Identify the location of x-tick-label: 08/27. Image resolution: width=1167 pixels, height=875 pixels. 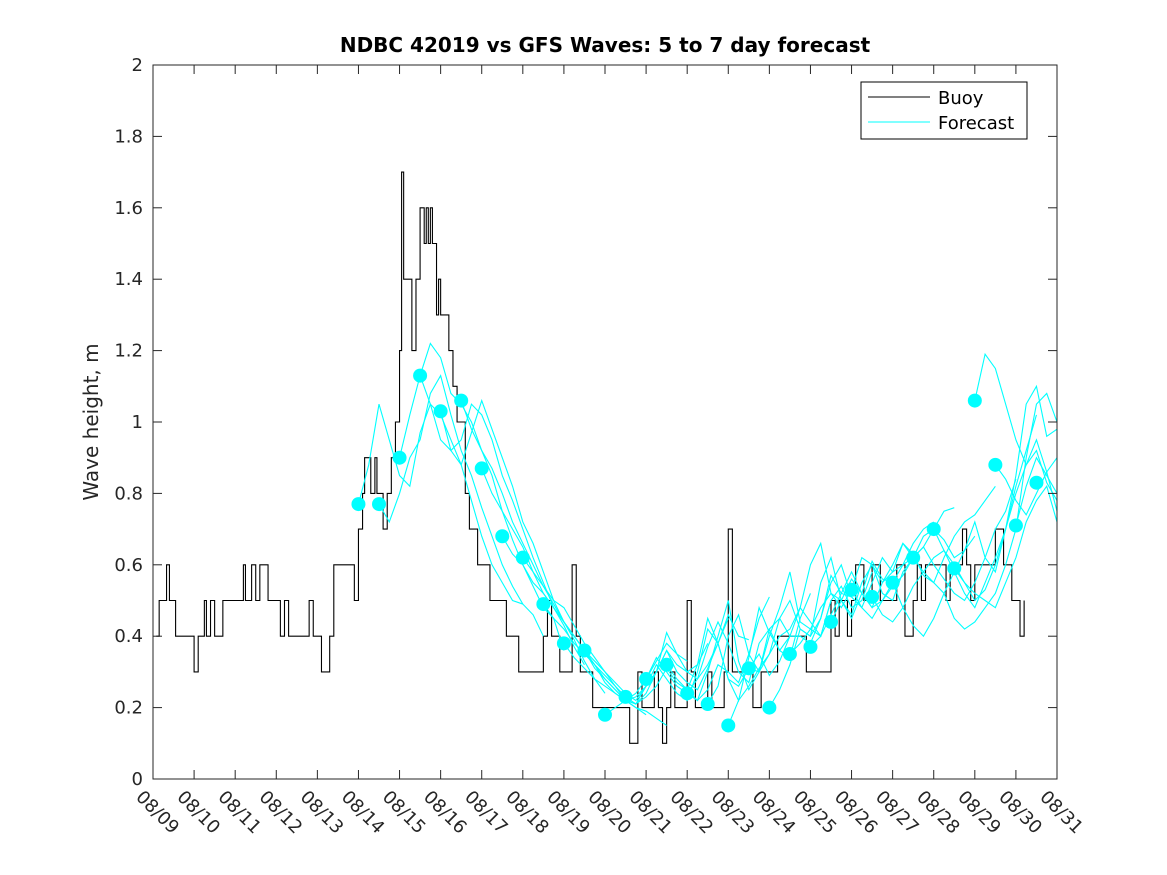
(897, 813).